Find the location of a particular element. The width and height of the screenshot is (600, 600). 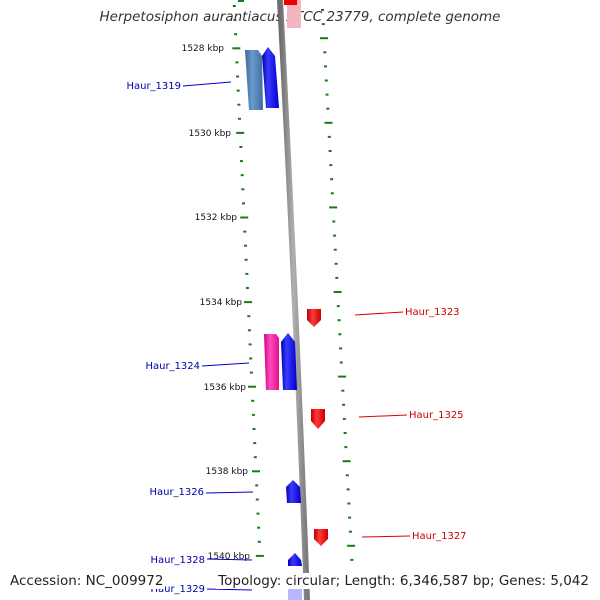

accession-value: Accession: NC_009972 is located at coordinates (87, 581).